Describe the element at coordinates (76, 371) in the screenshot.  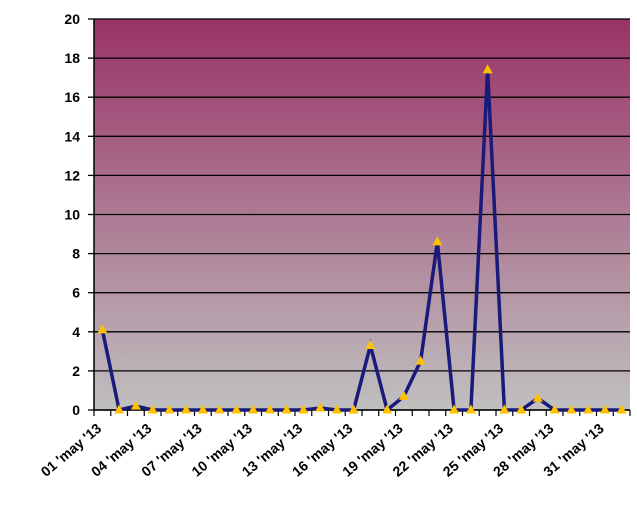
I see `y-tick-label: 2` at that location.